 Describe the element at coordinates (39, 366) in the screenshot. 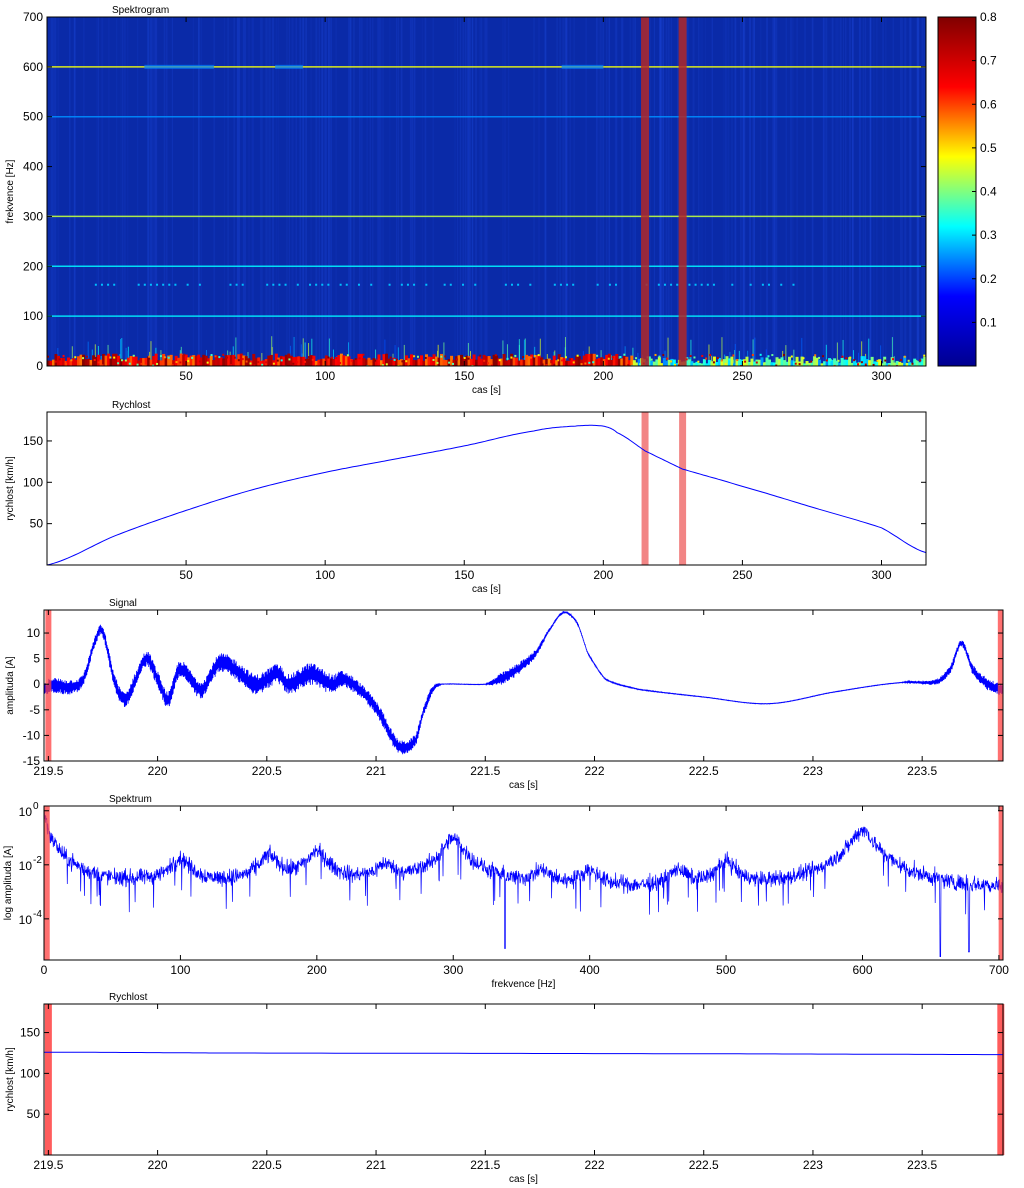

I see `y-tick-label: 0` at that location.